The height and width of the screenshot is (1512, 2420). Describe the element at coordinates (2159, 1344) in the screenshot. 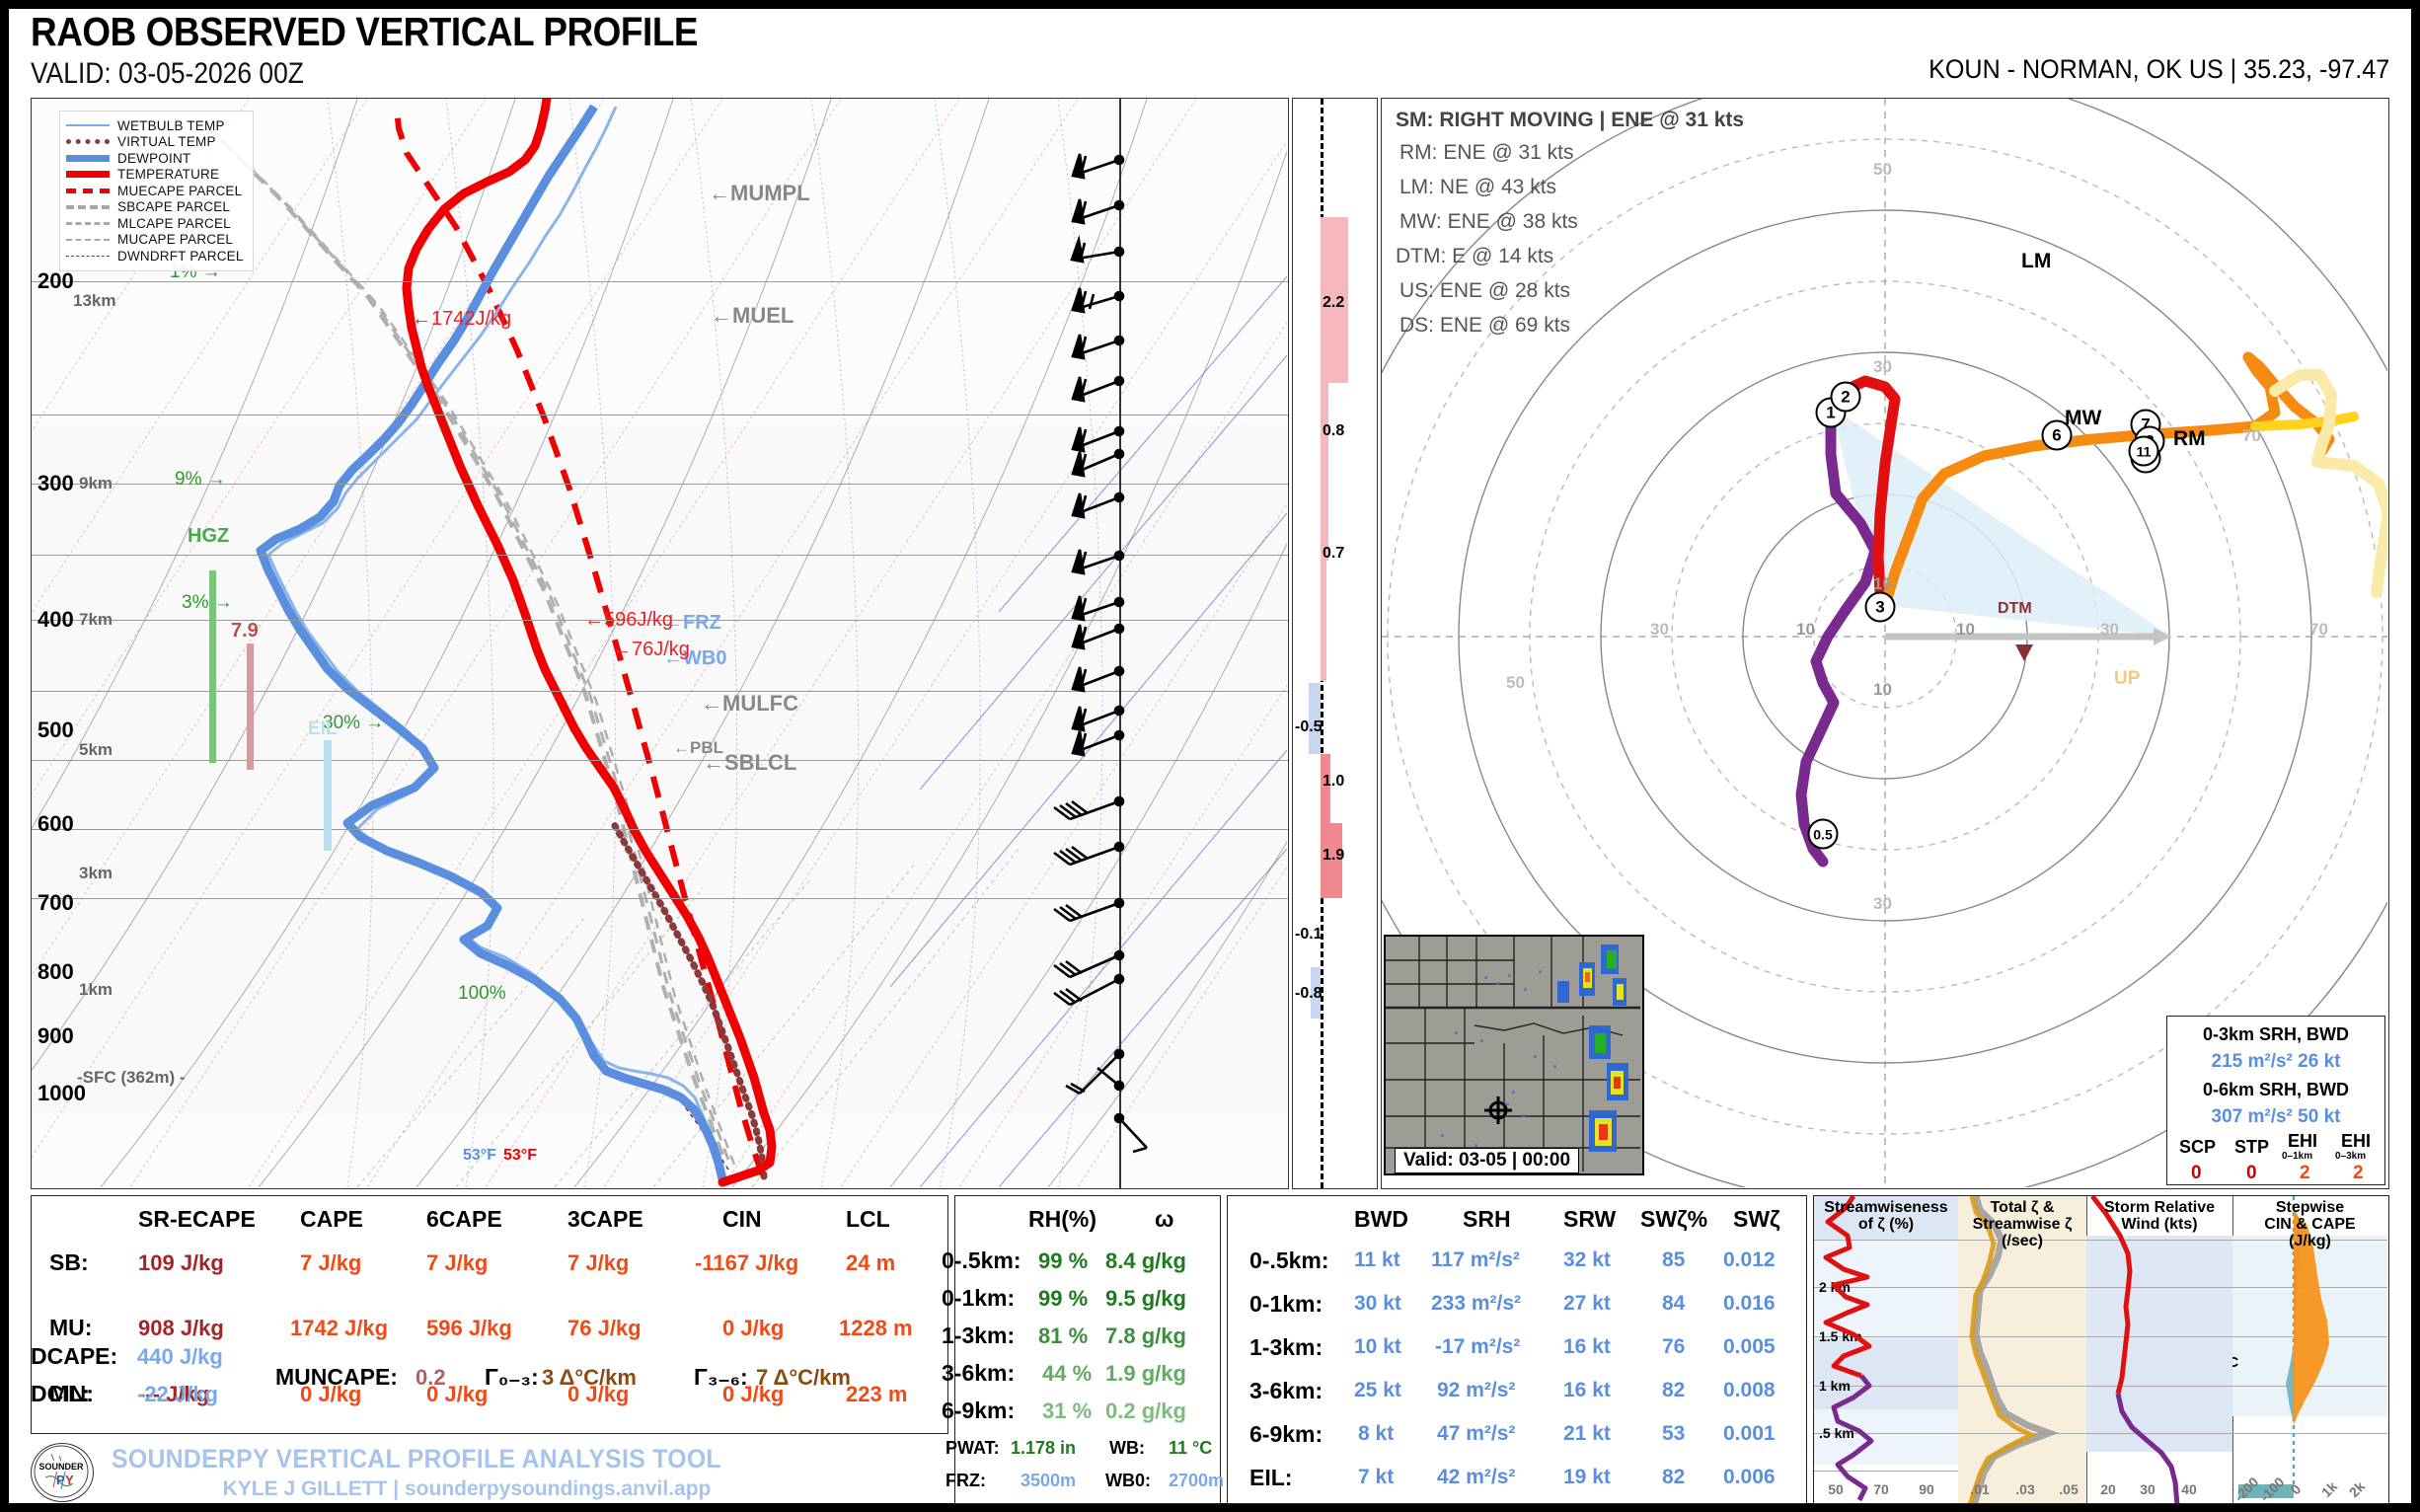

I see `band` at that location.